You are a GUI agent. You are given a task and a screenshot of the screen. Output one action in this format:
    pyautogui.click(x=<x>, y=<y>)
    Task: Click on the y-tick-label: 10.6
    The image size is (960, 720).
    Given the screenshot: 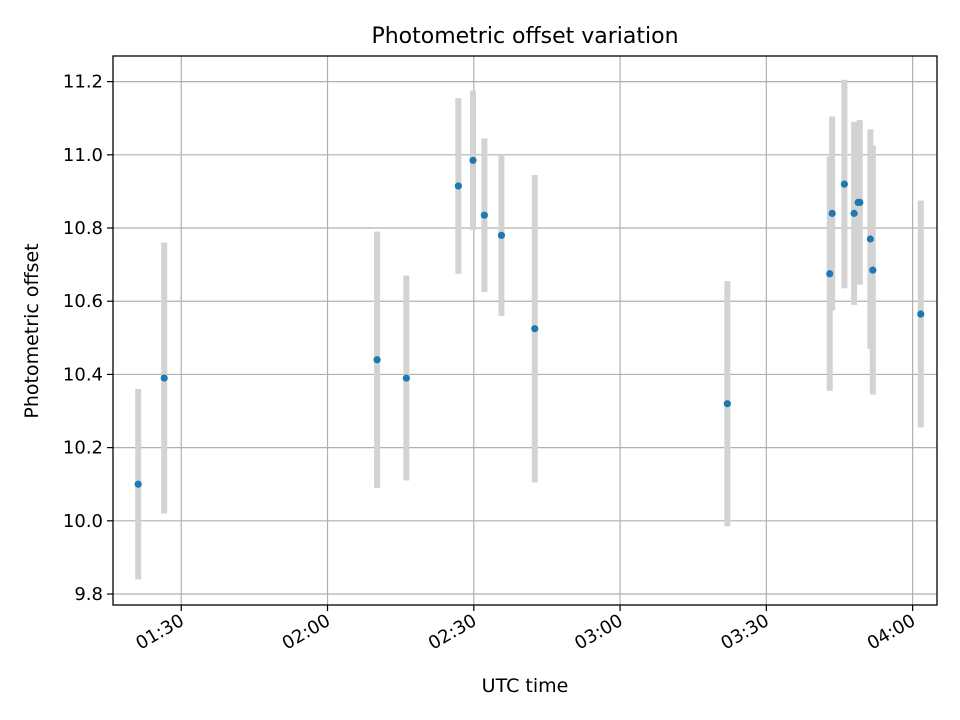 What is the action you would take?
    pyautogui.click(x=83, y=301)
    